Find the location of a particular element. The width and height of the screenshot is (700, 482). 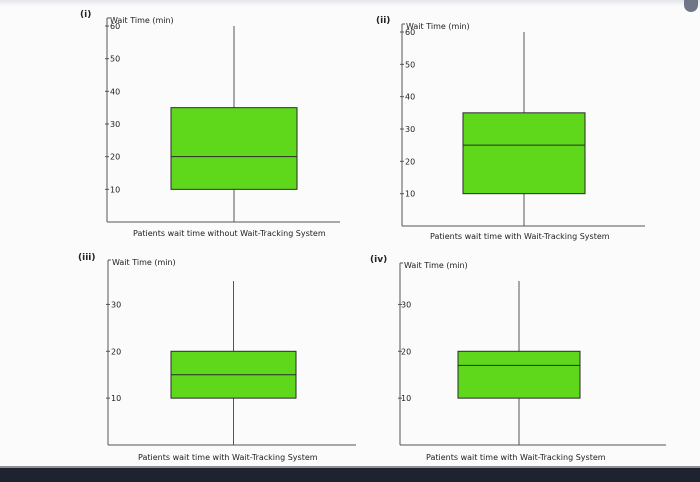

panel-label: (ii) is located at coordinates (383, 21).